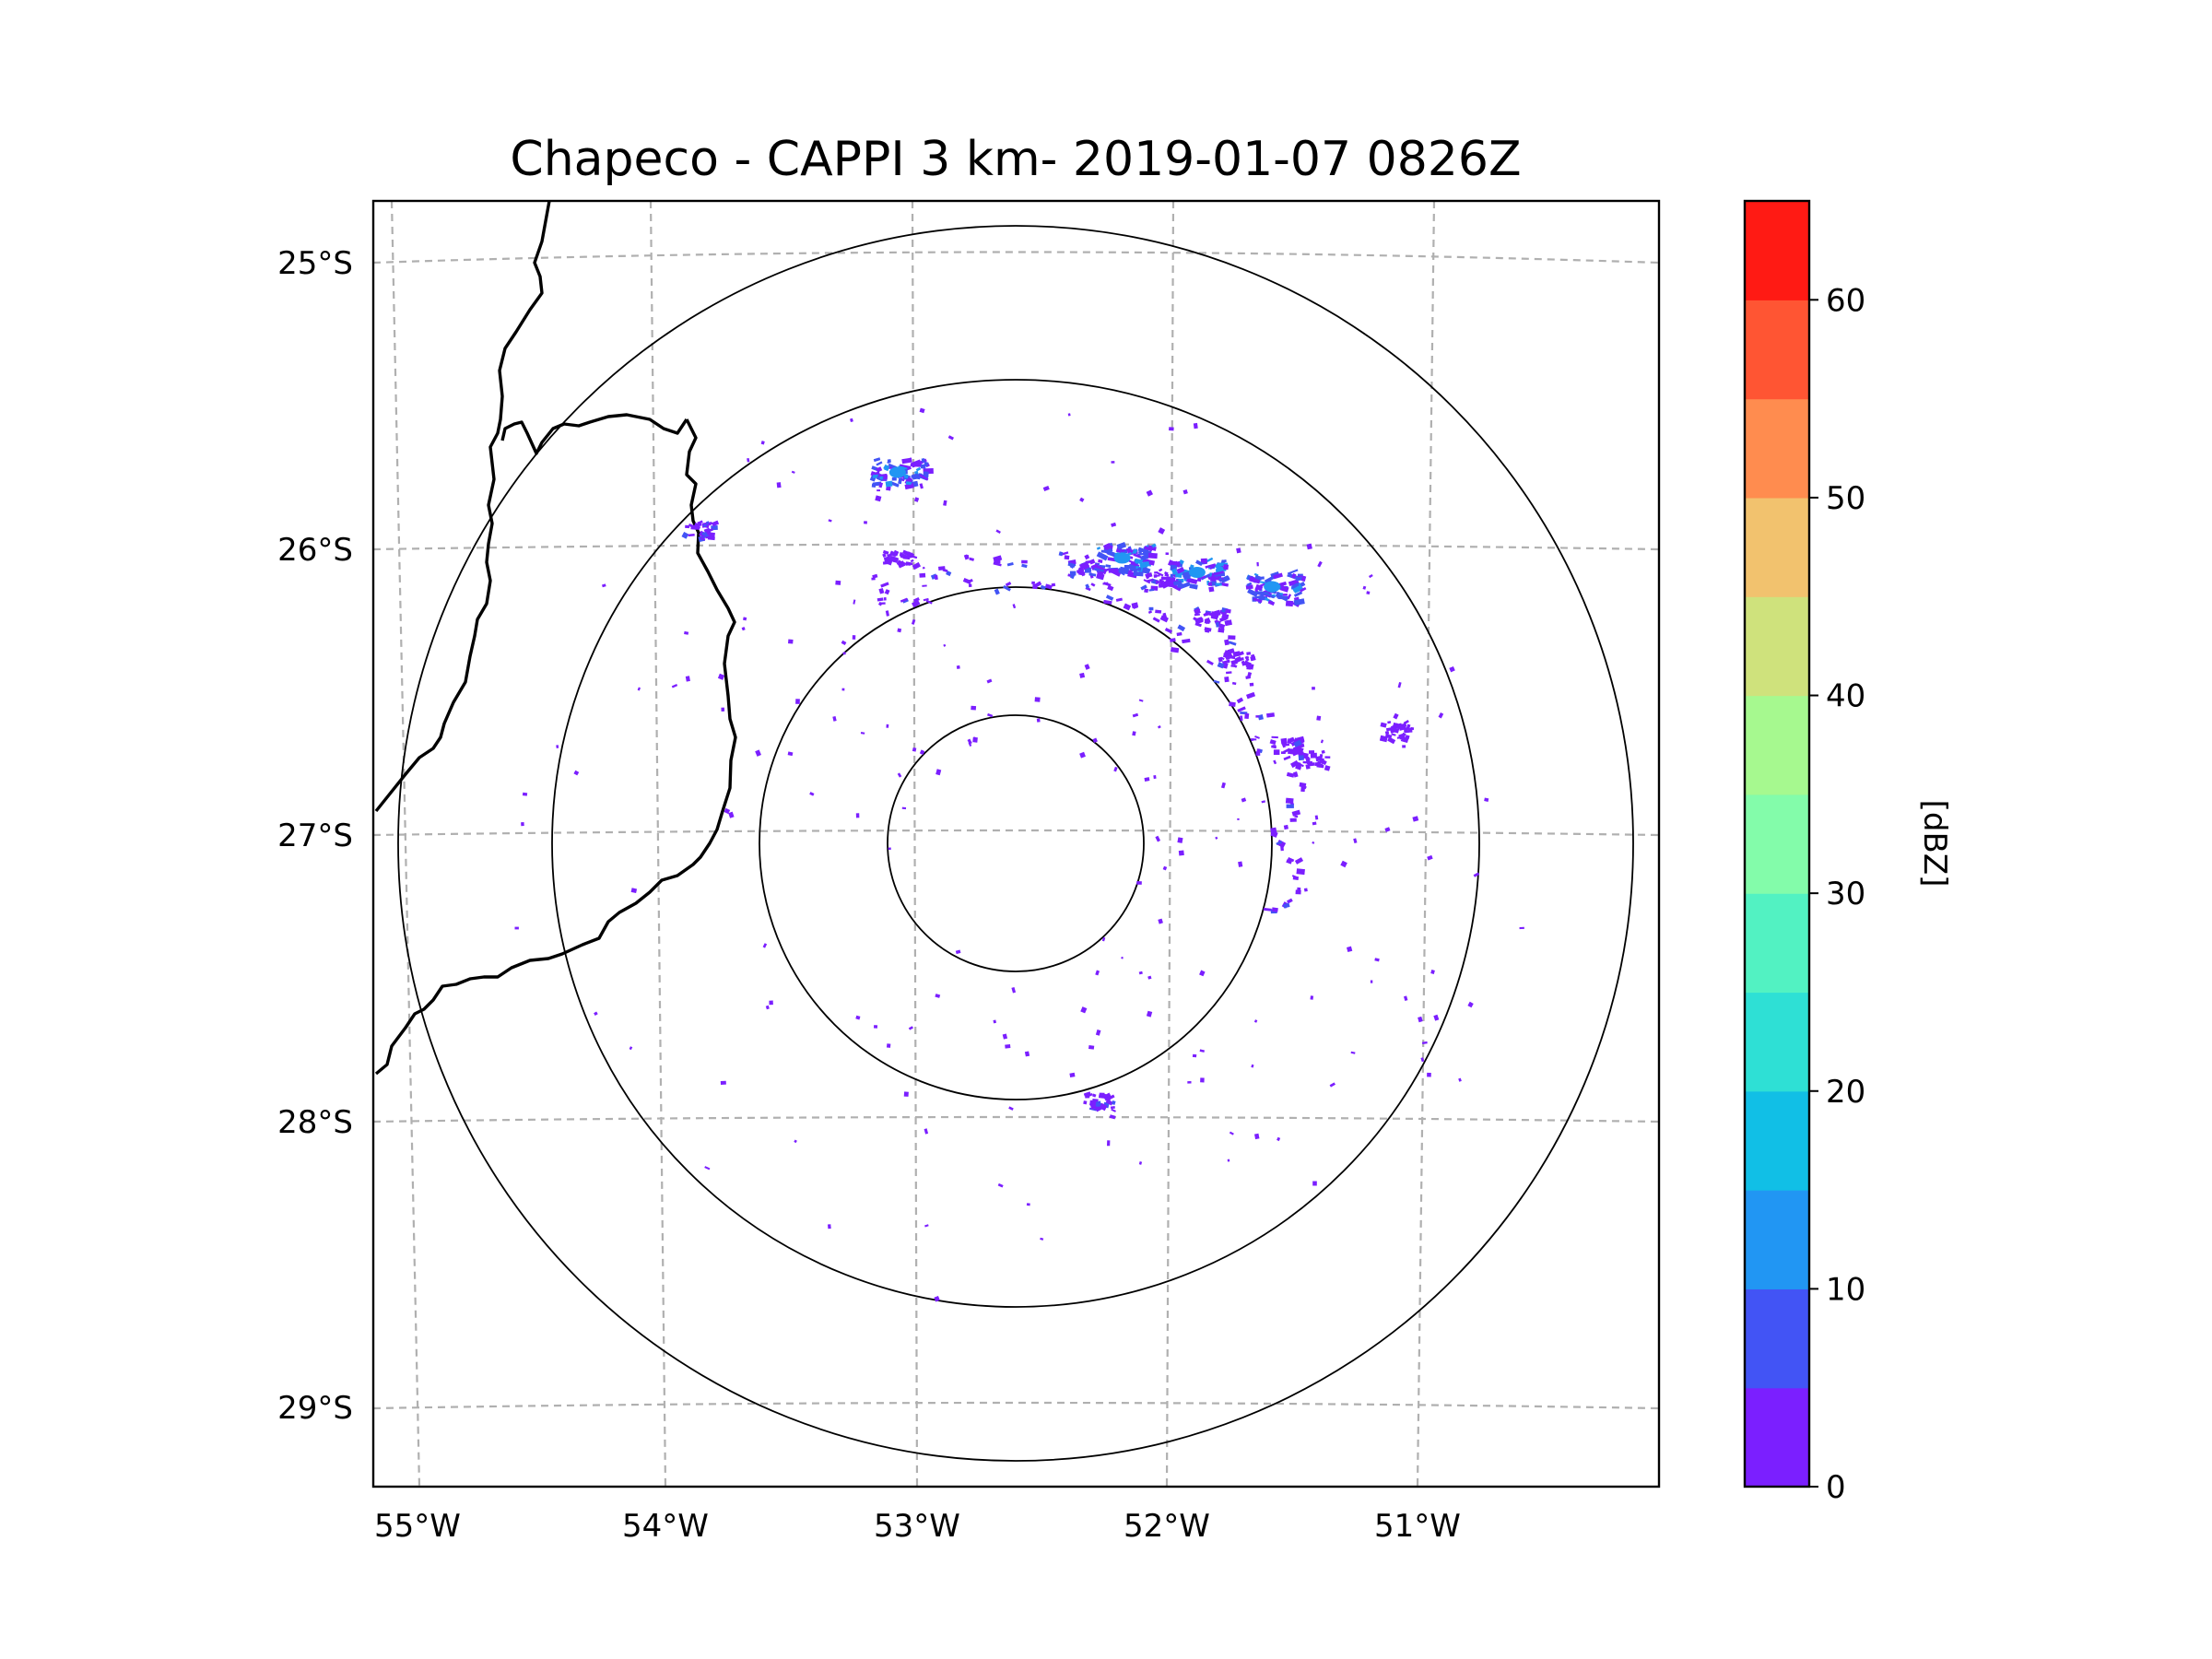  I want to click on lat-label-28: 28°S, so click(315, 1122).